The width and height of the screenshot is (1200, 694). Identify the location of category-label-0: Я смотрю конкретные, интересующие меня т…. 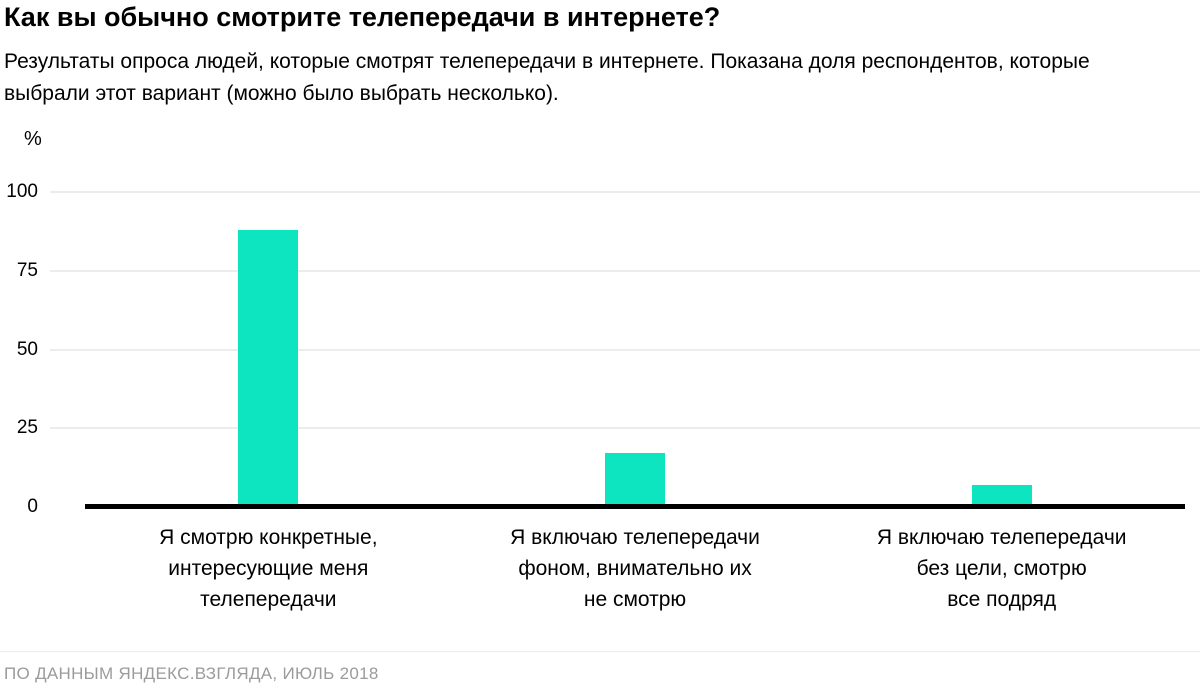
(268, 568).